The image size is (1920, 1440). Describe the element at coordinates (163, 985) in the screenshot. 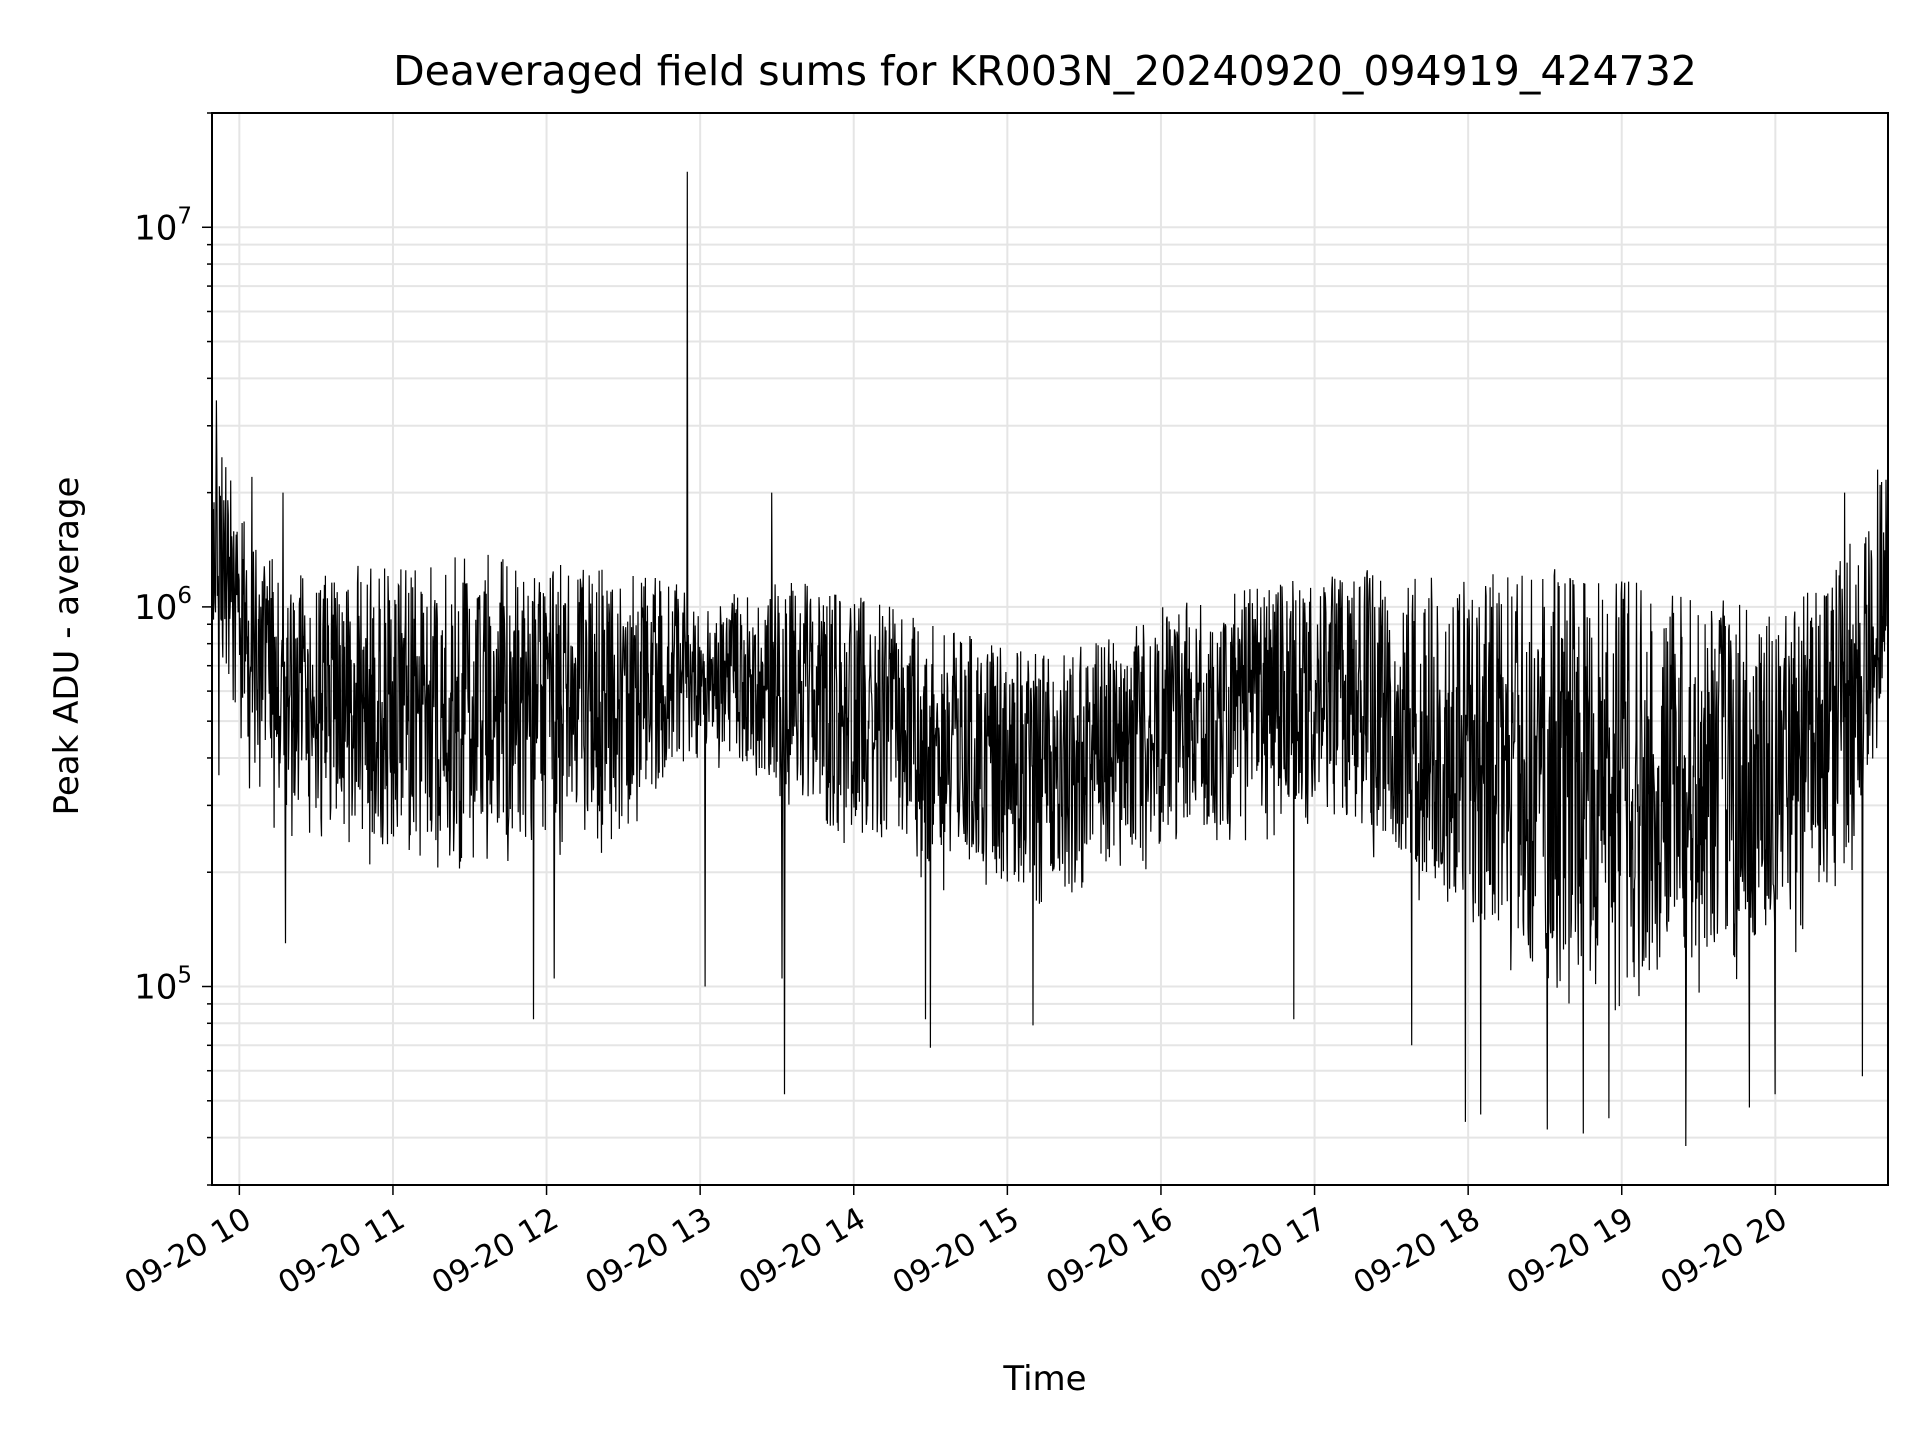

I see `y-tick-label: 10⁵` at that location.